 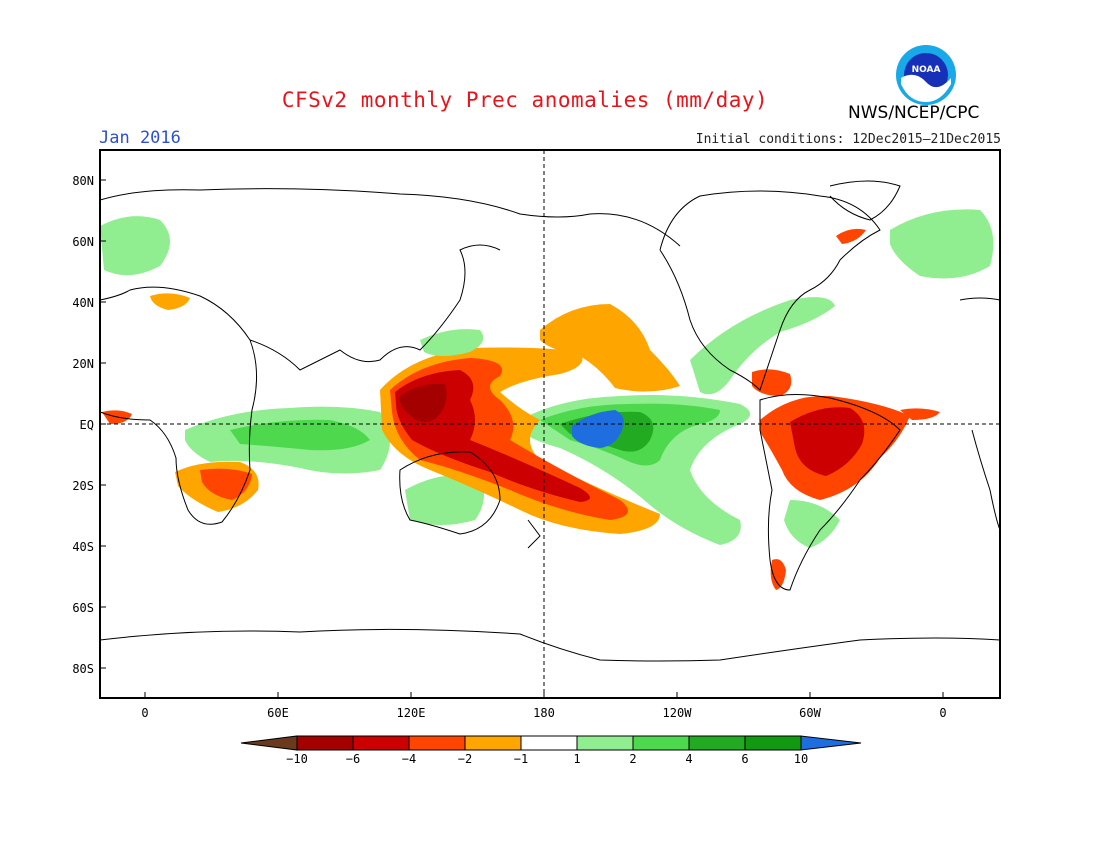 What do you see at coordinates (942, 244) in the screenshot?
I see `anomaly-positive-europe-east` at bounding box center [942, 244].